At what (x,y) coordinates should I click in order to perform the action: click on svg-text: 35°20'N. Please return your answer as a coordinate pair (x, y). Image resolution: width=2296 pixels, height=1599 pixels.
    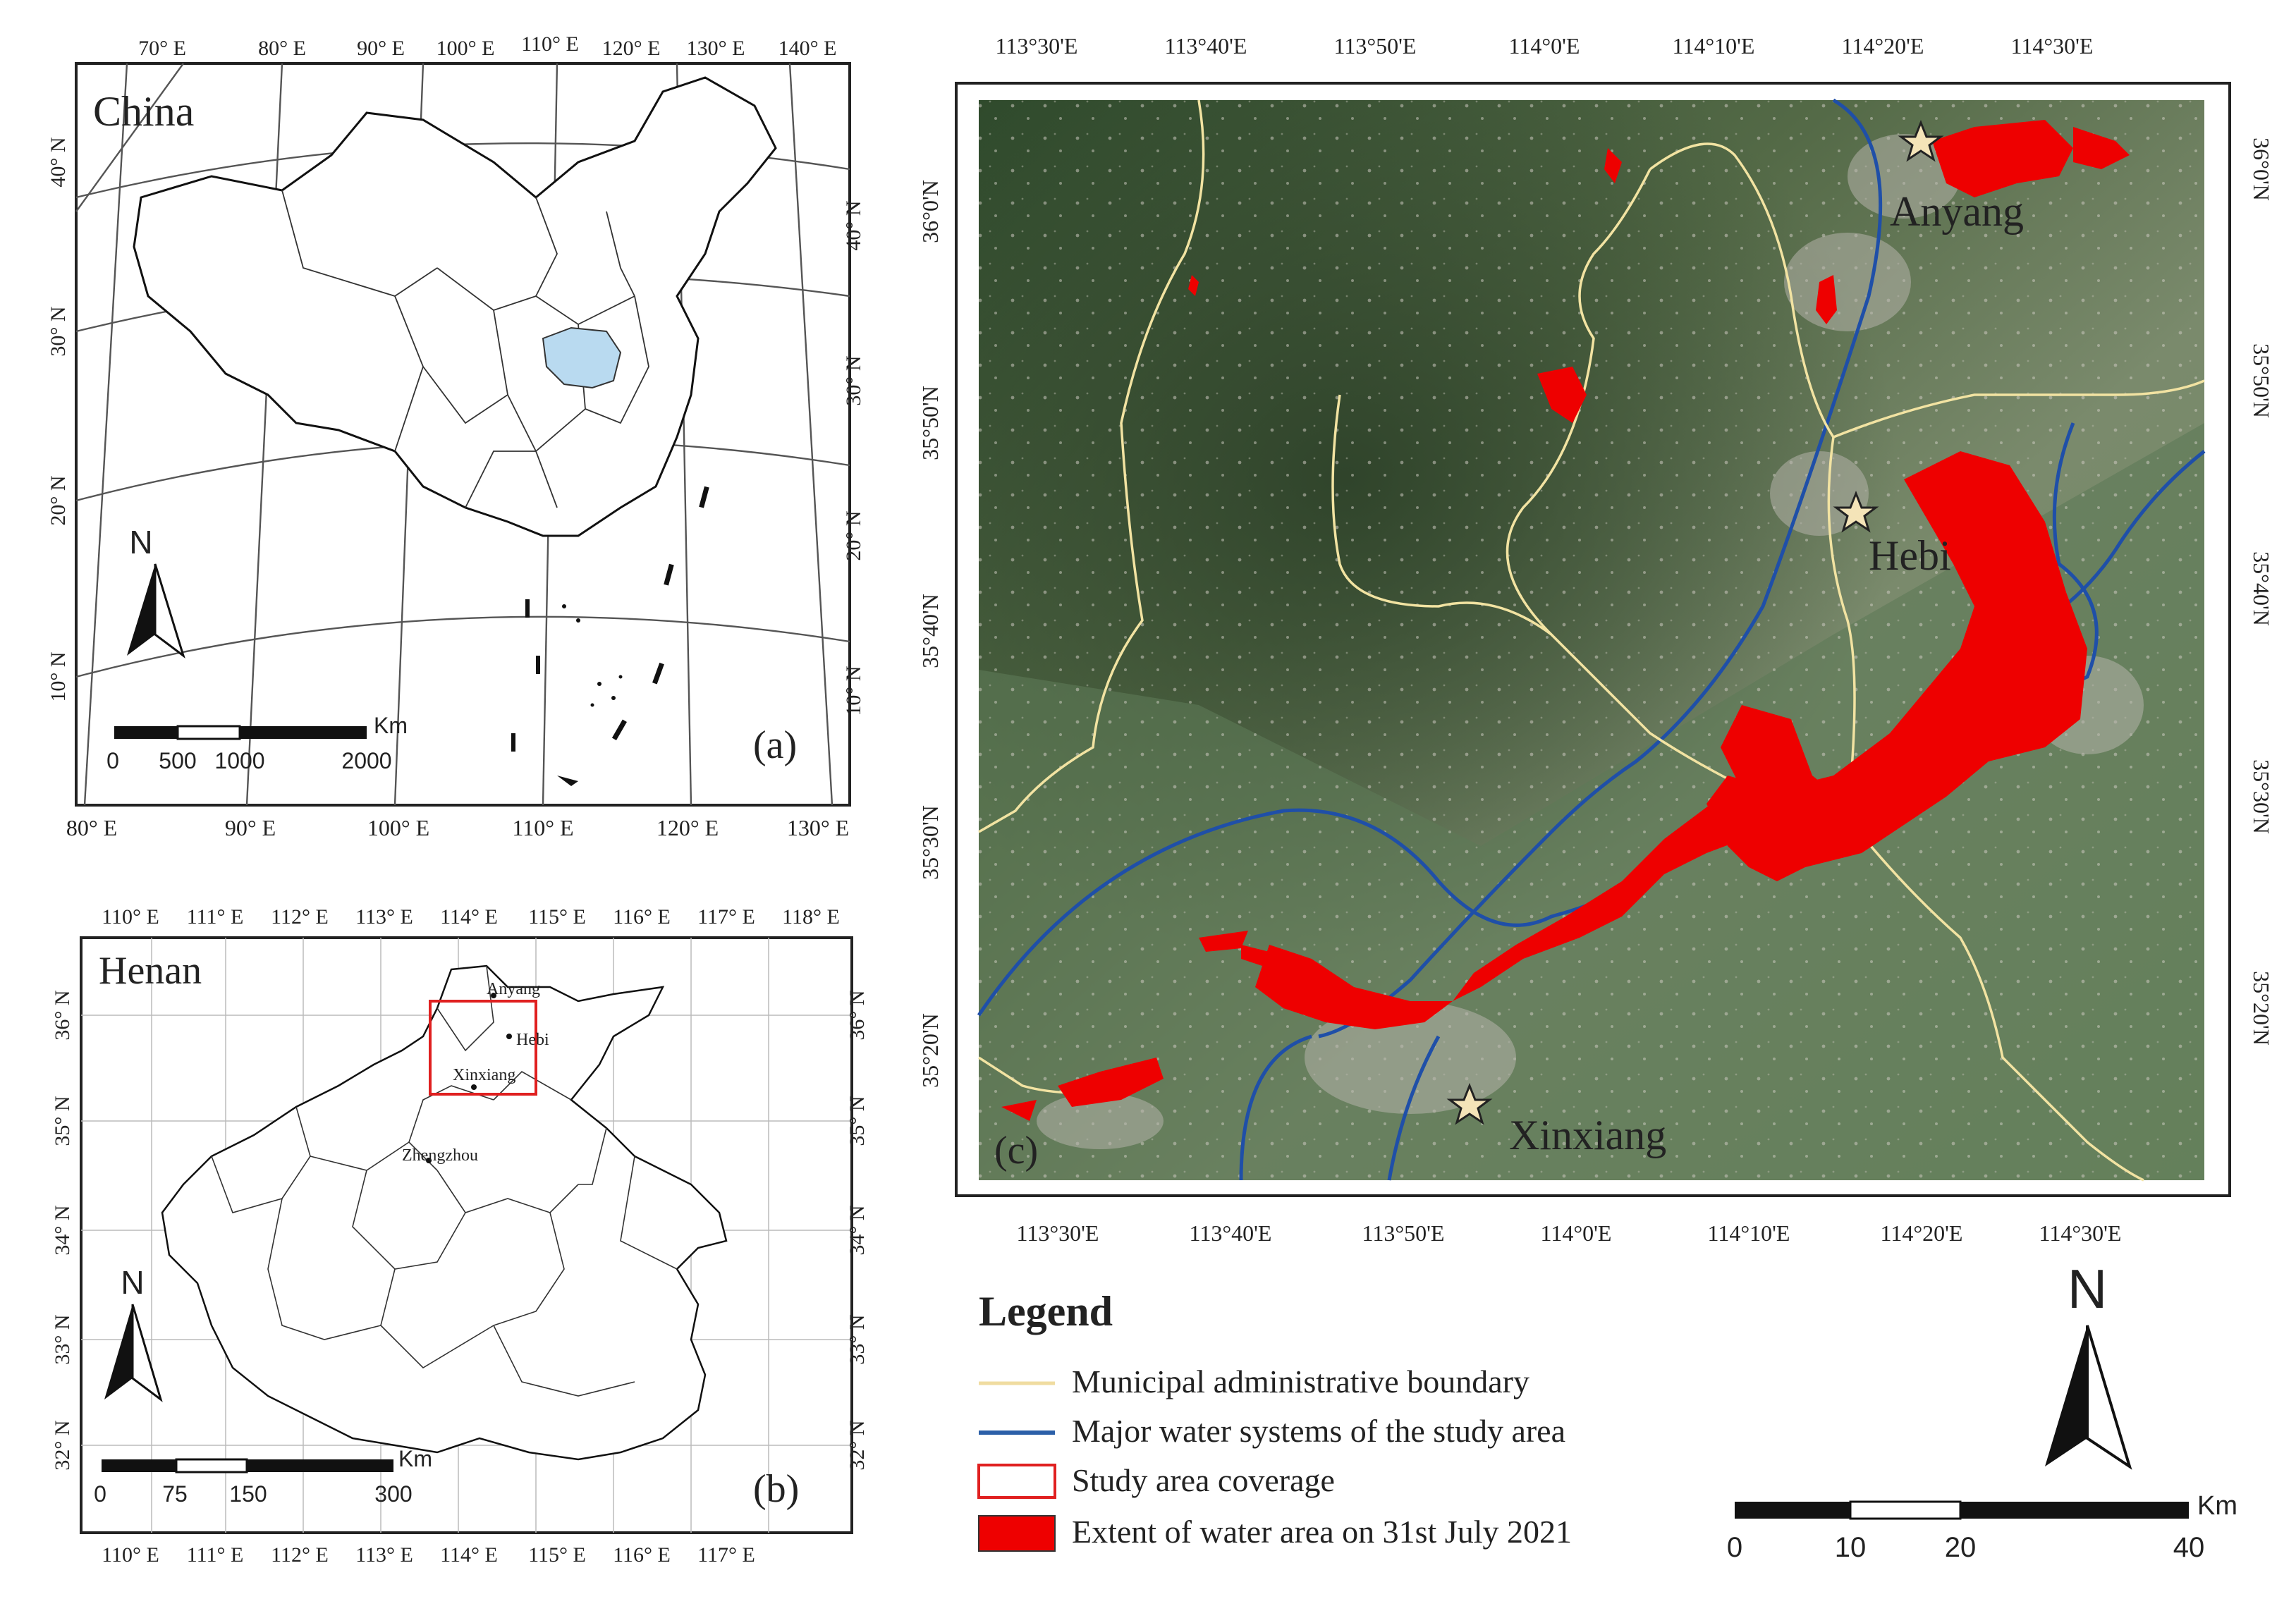
    Looking at the image, I should click on (930, 1050).